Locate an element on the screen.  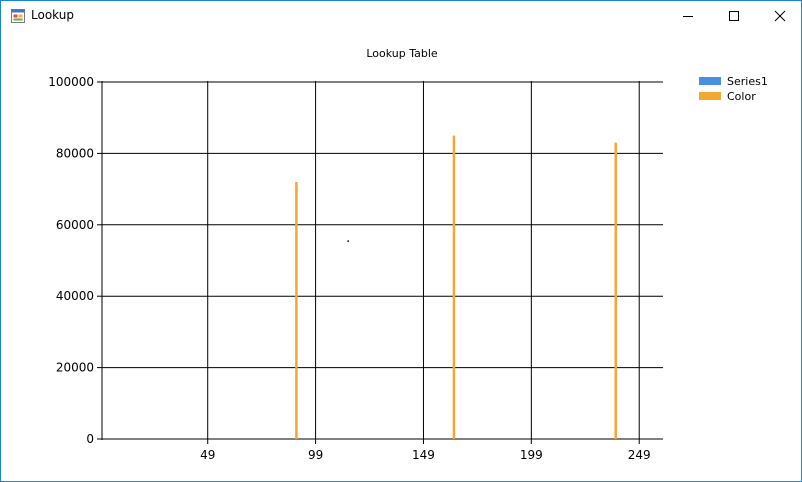
app-window-icon is located at coordinates (18, 16).